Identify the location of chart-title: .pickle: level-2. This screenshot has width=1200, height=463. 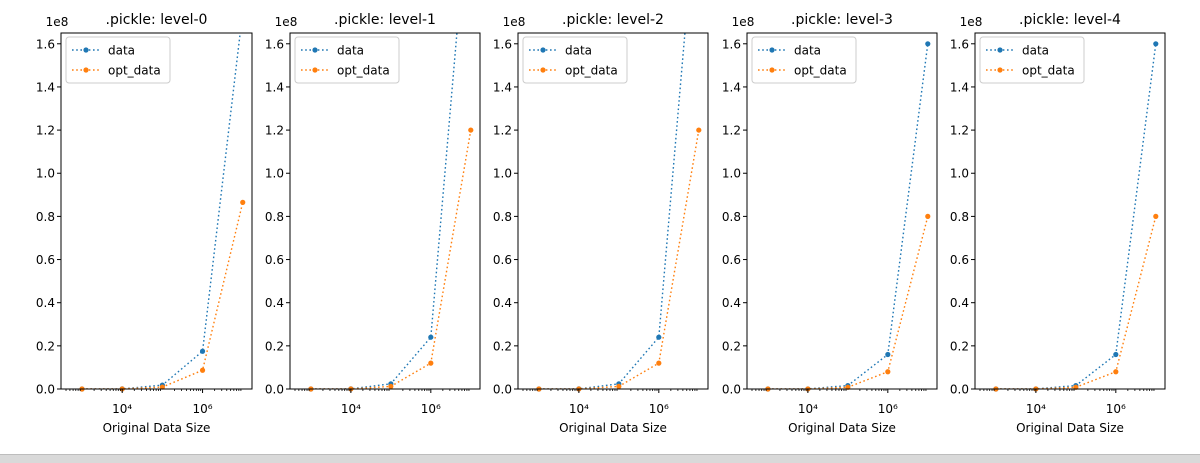
(613, 20).